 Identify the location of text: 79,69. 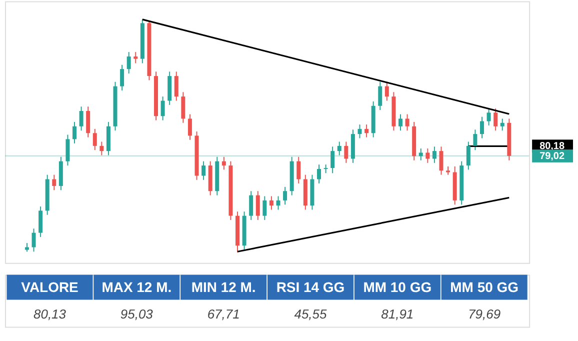
(484, 314).